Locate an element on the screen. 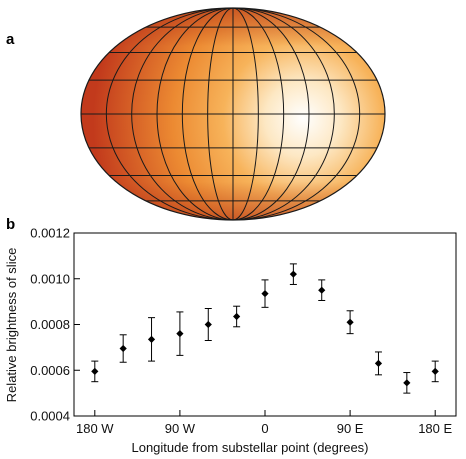  y-tick-label: 0.0006 is located at coordinates (50, 370).